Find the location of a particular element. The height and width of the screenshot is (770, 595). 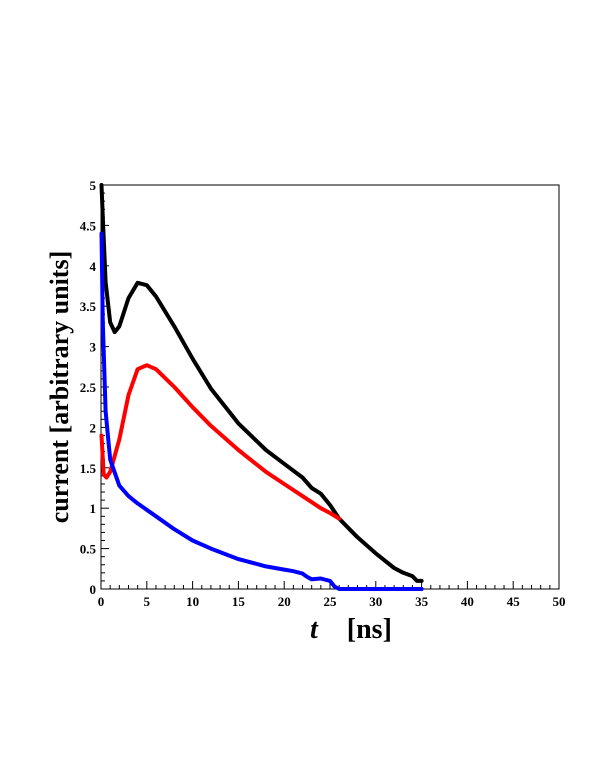

x-axis-title-variable: t is located at coordinates (314, 629).